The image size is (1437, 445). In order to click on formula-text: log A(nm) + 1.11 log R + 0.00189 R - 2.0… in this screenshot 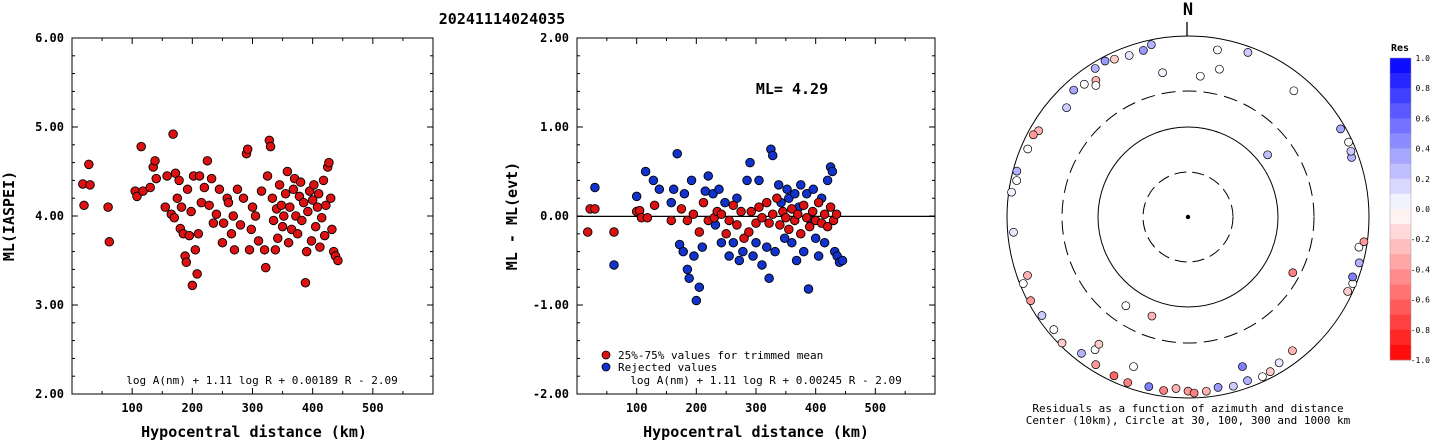, I will do `click(262, 380)`.